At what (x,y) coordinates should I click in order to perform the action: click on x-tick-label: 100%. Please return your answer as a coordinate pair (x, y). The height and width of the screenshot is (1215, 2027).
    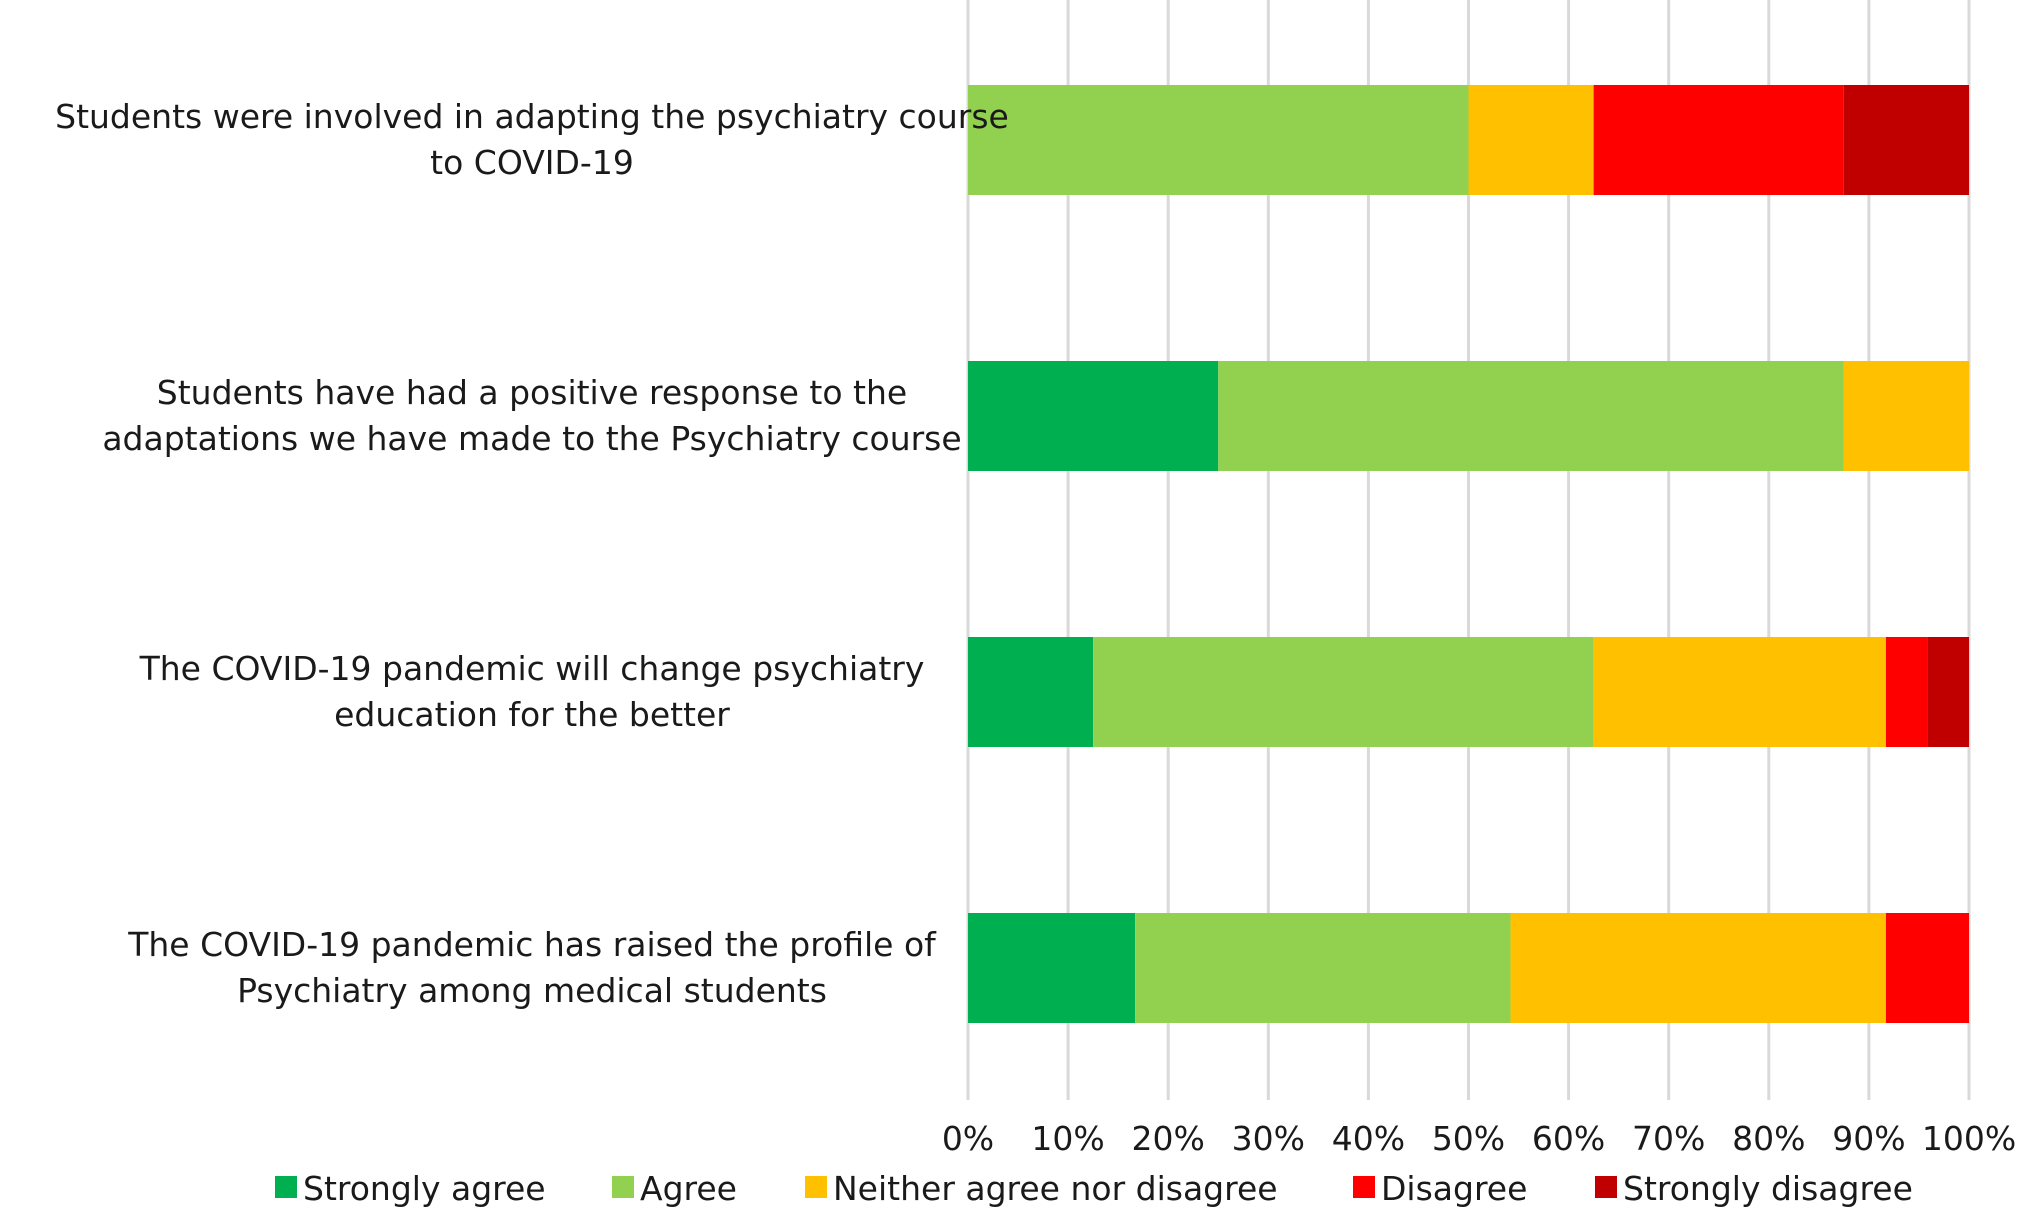
    Looking at the image, I should click on (1969, 1138).